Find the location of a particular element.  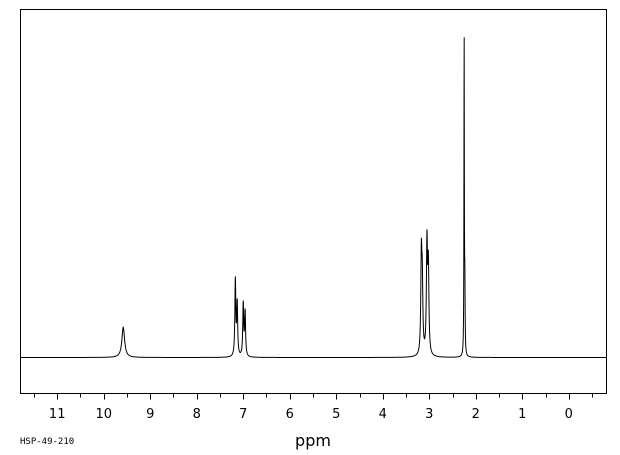

x-tick-label: 11 is located at coordinates (57, 414).